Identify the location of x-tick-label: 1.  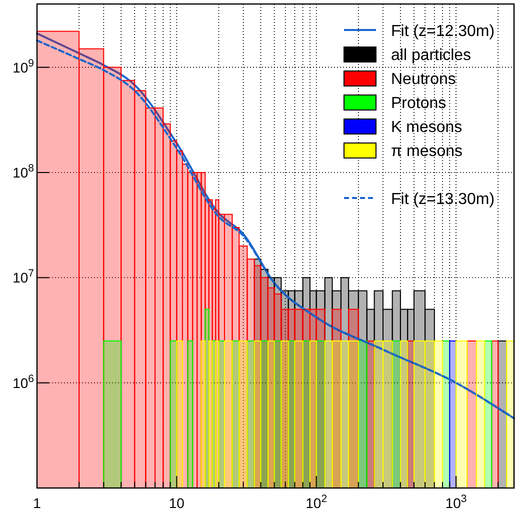
(37, 503).